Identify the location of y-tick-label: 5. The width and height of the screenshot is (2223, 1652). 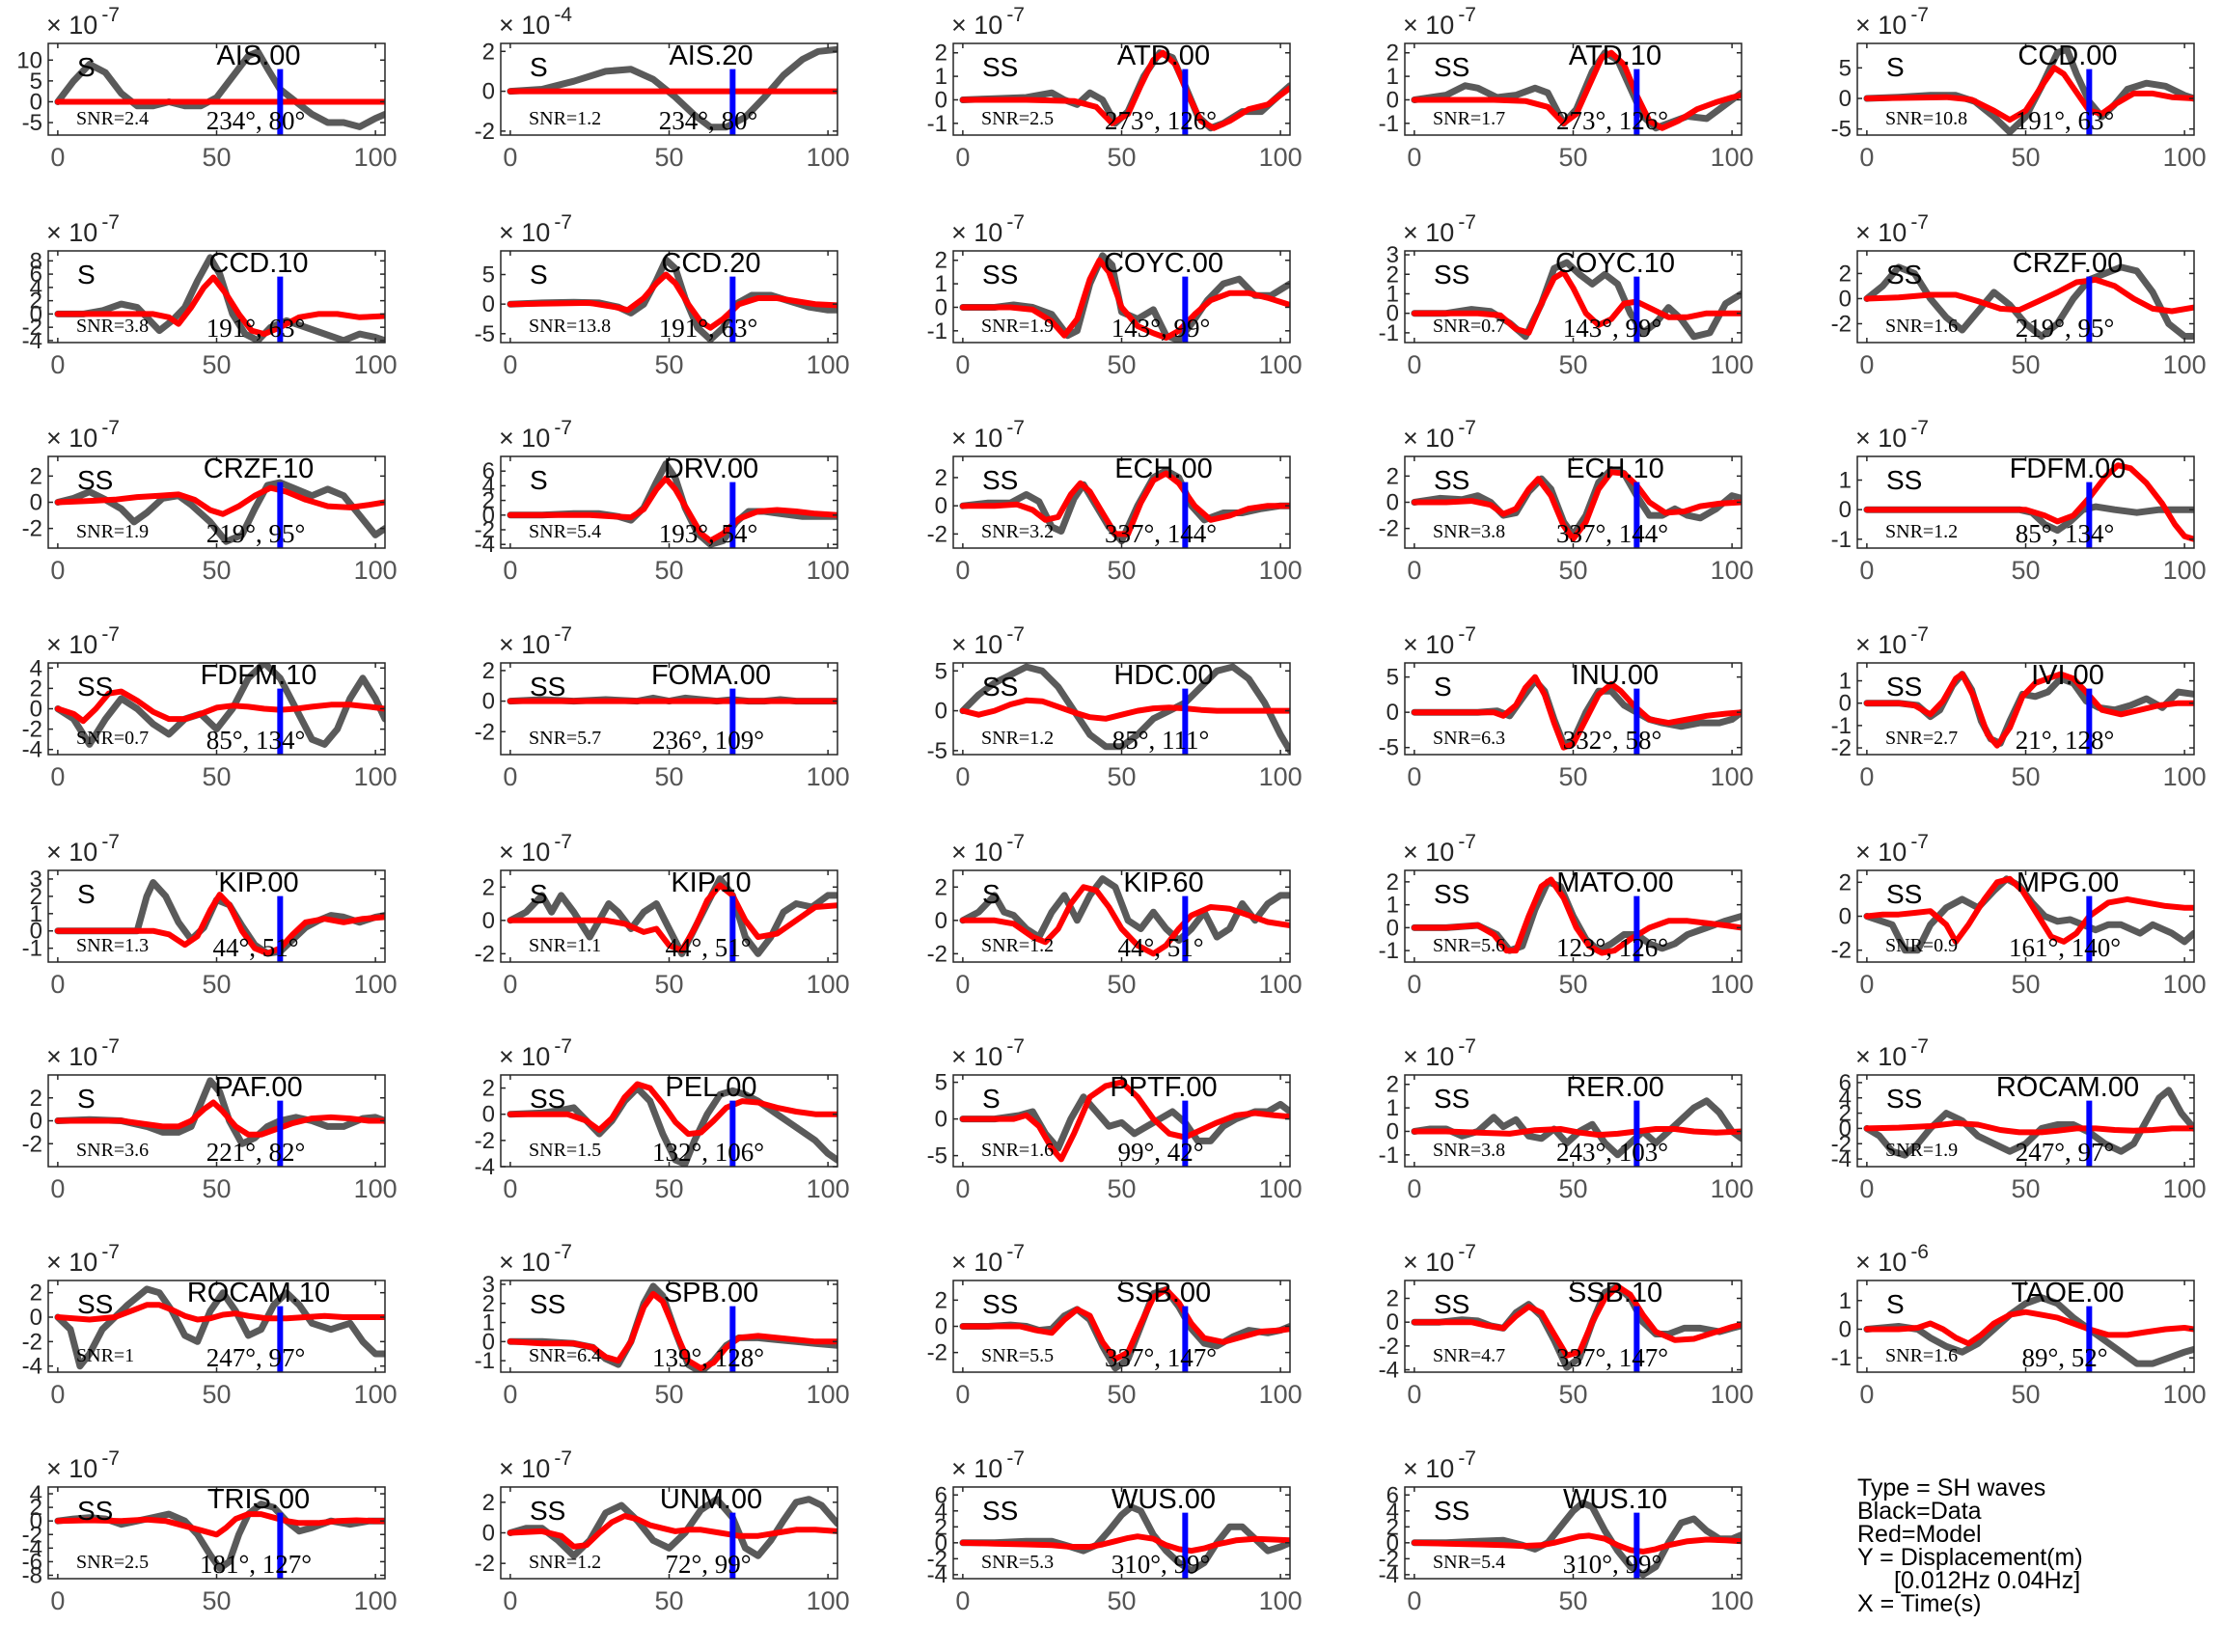
(488, 275).